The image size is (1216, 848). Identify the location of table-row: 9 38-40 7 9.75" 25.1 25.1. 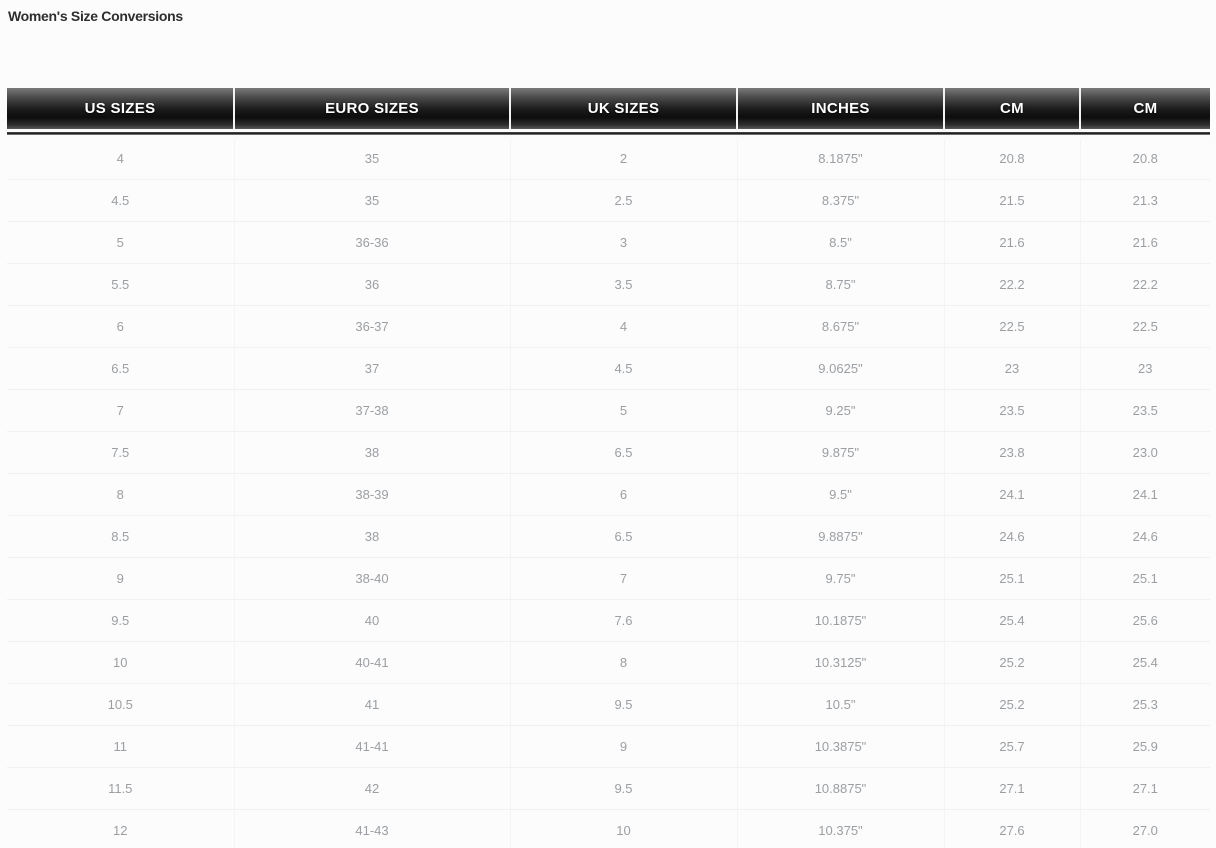
(608, 578).